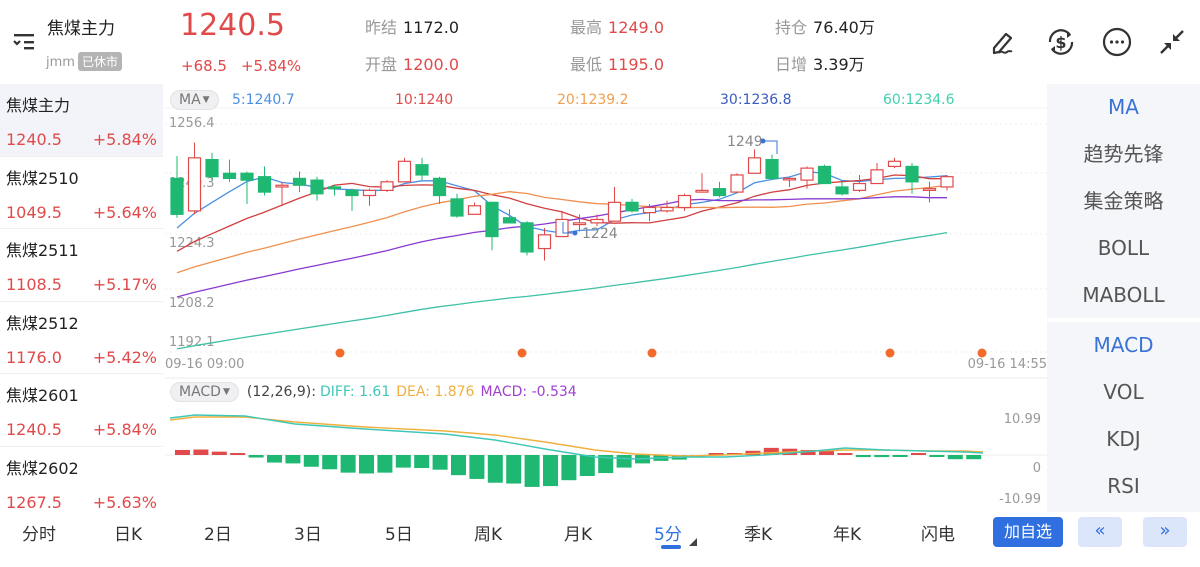  Describe the element at coordinates (1028, 532) in the screenshot. I see `add-watchlist-button: 加自选` at that location.